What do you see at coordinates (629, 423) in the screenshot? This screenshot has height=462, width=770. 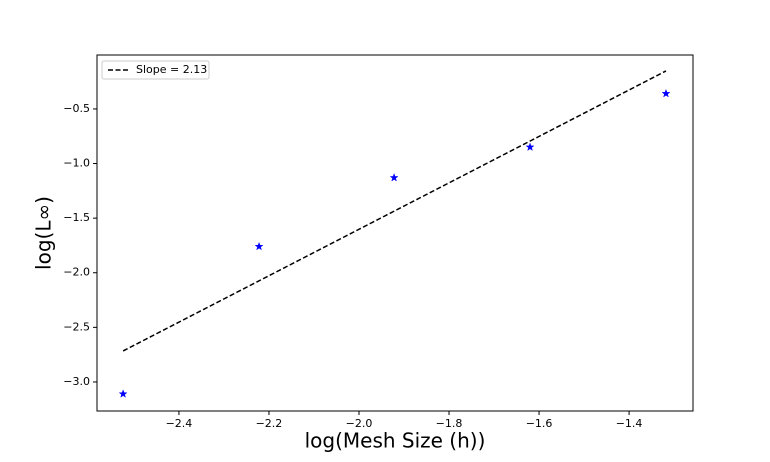 I see `x-tick-label: −1.4` at bounding box center [629, 423].